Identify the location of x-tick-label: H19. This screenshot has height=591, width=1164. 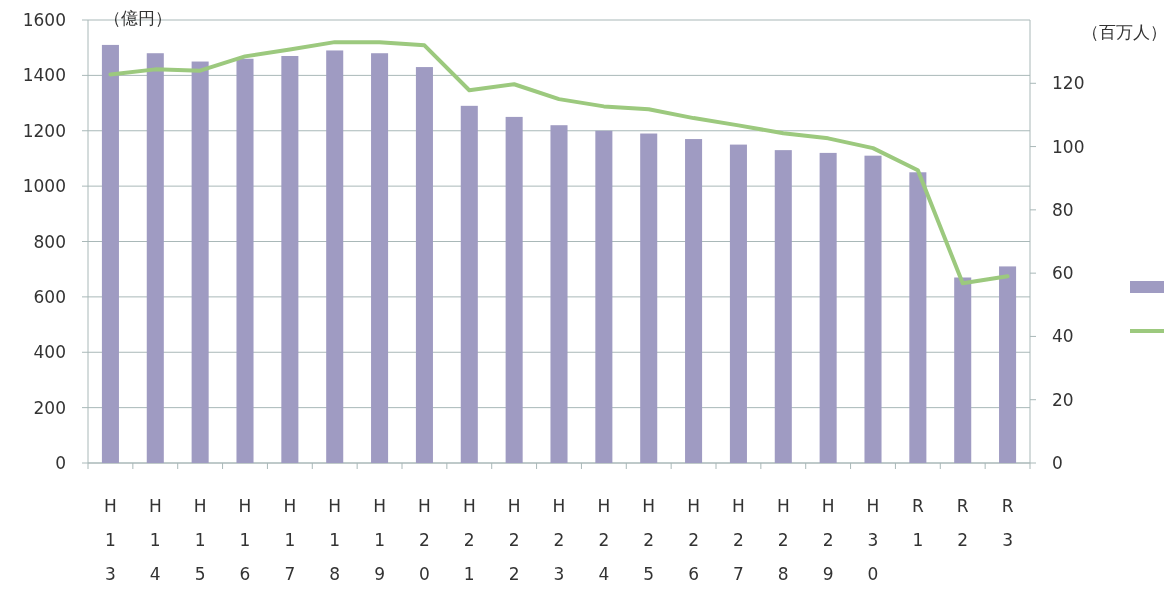
(379, 540).